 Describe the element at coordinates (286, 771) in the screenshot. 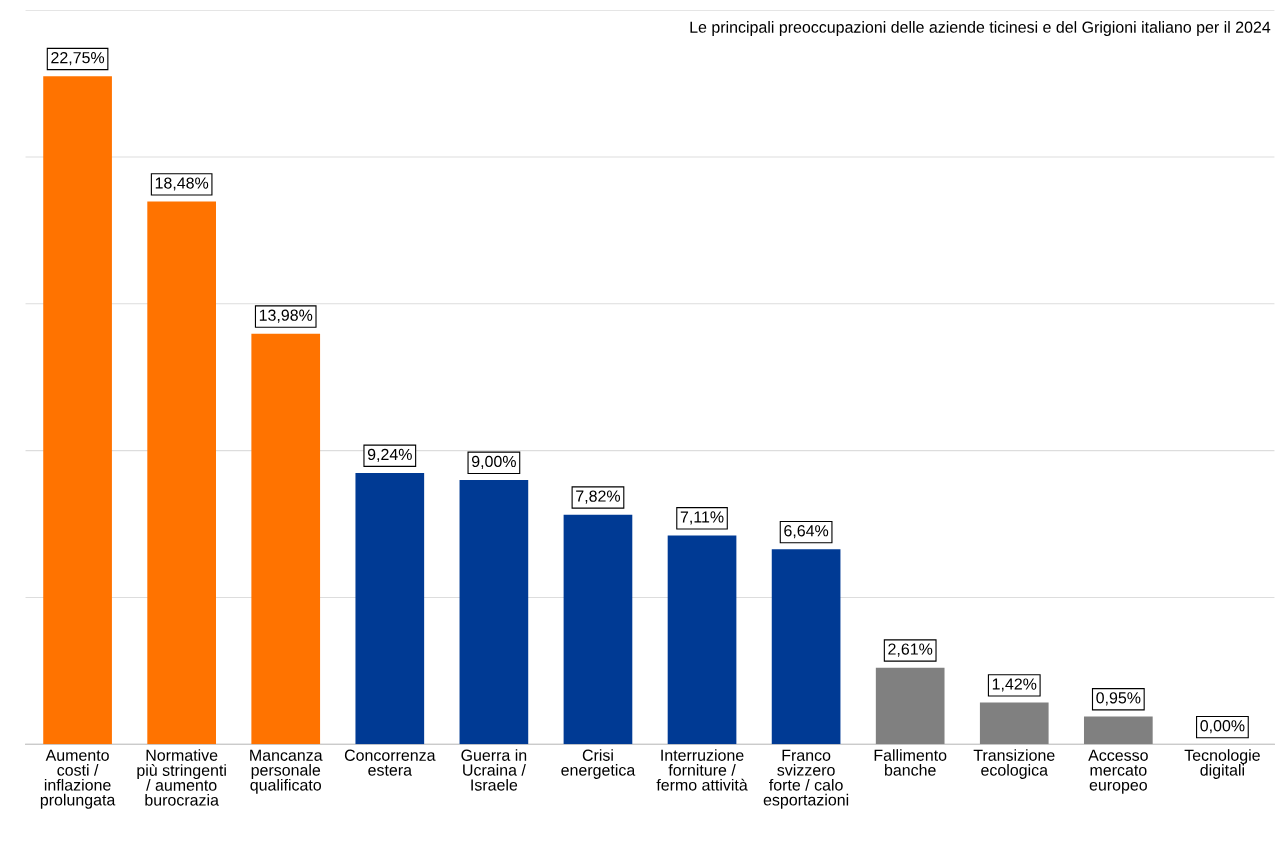

I see `x-tick-label: Mancanza personale qualificato` at that location.